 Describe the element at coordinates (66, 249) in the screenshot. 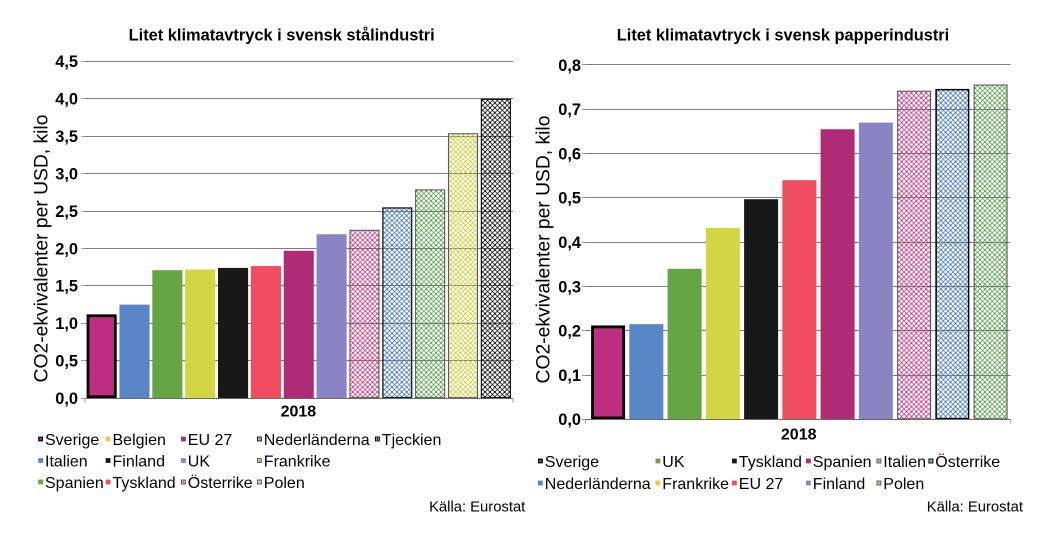

I see `svg-text: 2,0` at that location.